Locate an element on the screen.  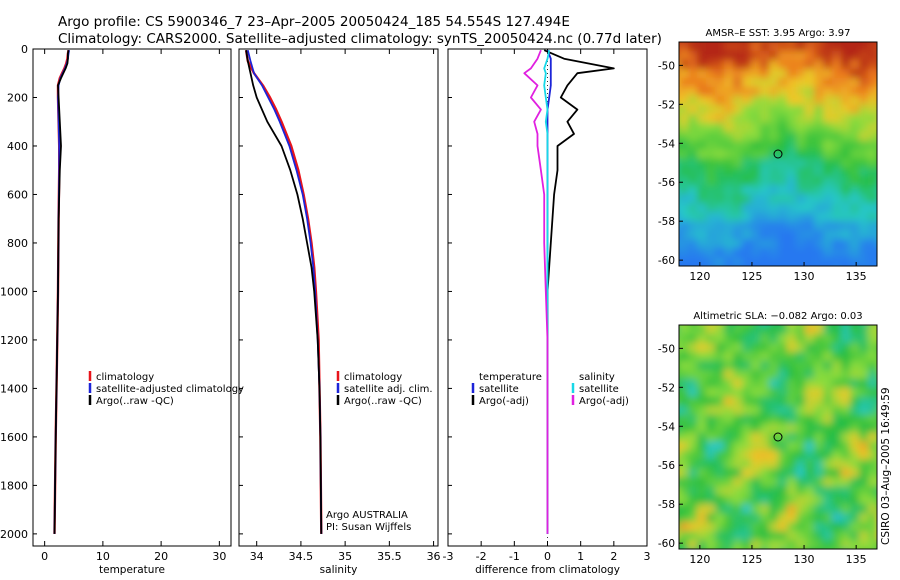
series-line is located at coordinates (536, 291).